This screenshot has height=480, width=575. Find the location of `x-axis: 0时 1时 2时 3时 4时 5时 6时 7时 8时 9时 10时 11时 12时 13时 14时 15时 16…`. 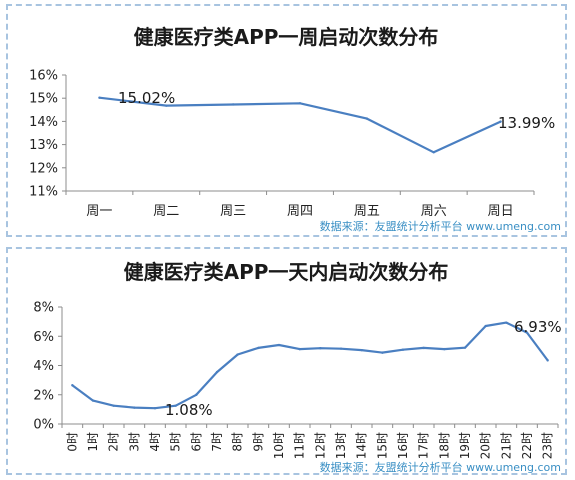

x-axis: 0时 1时 2时 3时 4时 5时 6时 7时 8时 9时 10时 11时 12时 13时 14时 15时 16… is located at coordinates (310, 441).